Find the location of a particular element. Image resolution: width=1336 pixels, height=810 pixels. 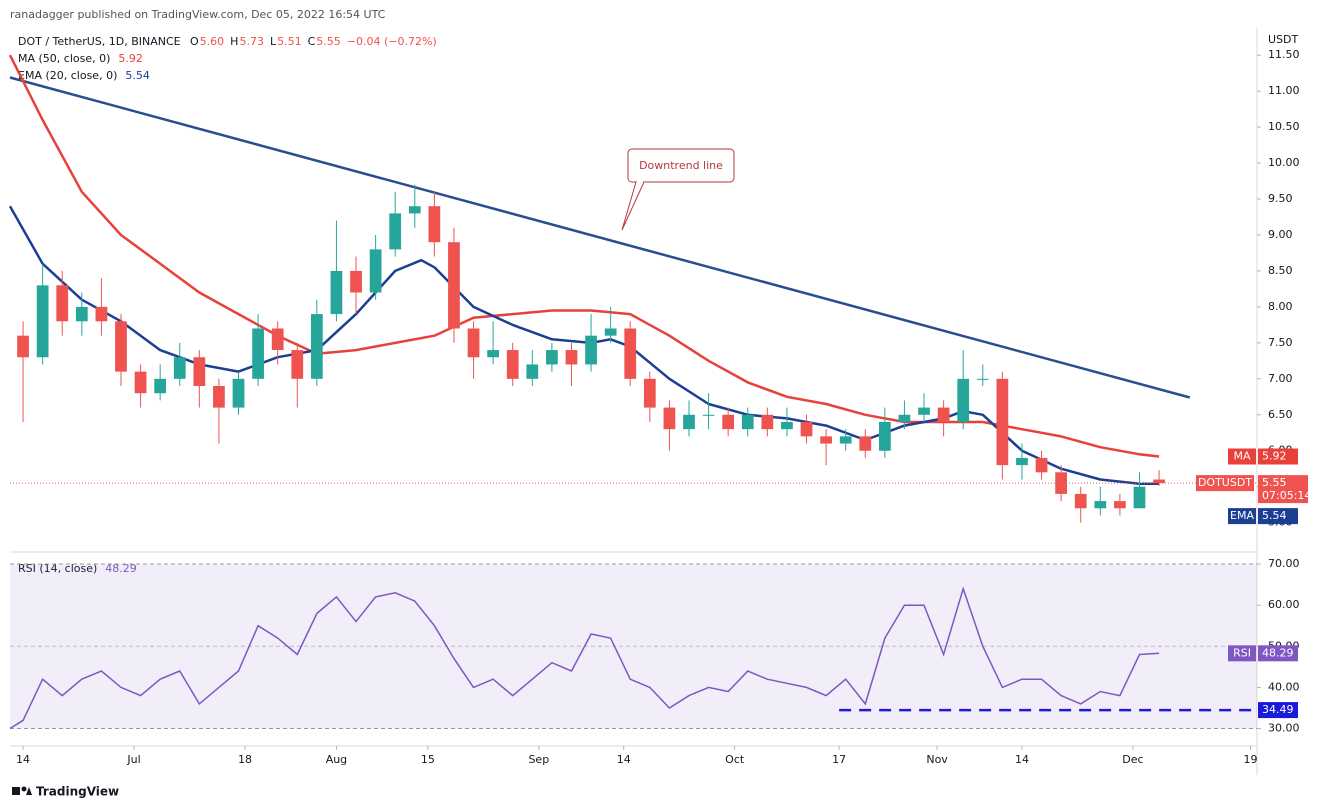

rsi-name: RSI (14, close) is located at coordinates (57, 568).